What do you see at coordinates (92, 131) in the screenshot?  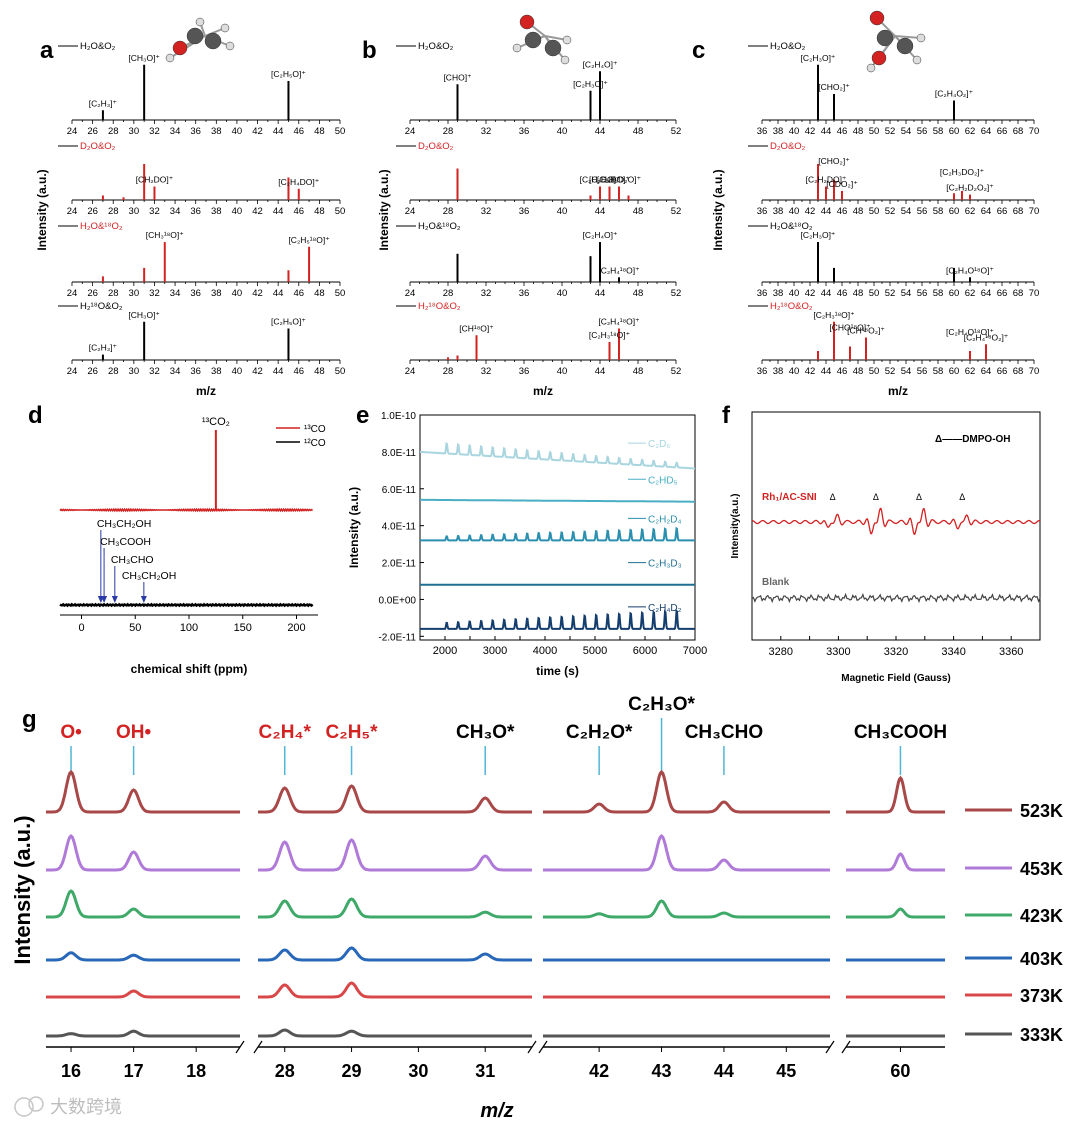 I see `x-tick-label: 26` at bounding box center [92, 131].